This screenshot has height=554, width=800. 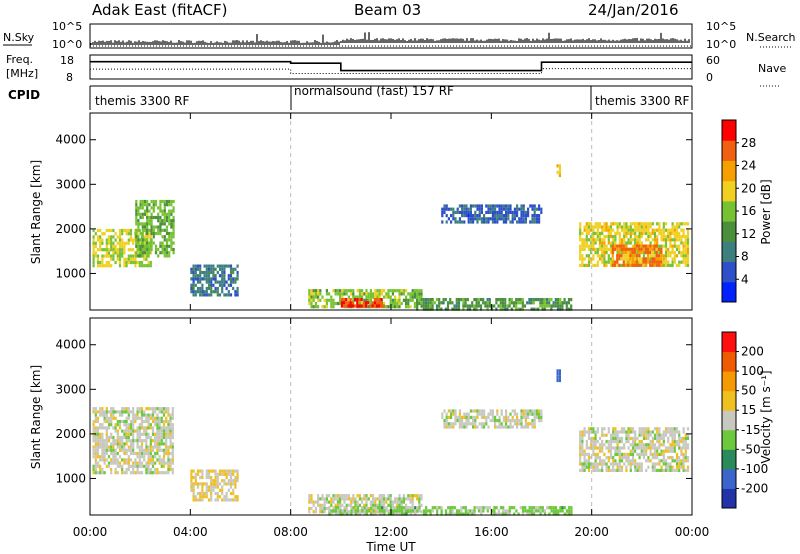 What do you see at coordinates (751, 430) in the screenshot?
I see `colorbar-tick-label: -15` at bounding box center [751, 430].